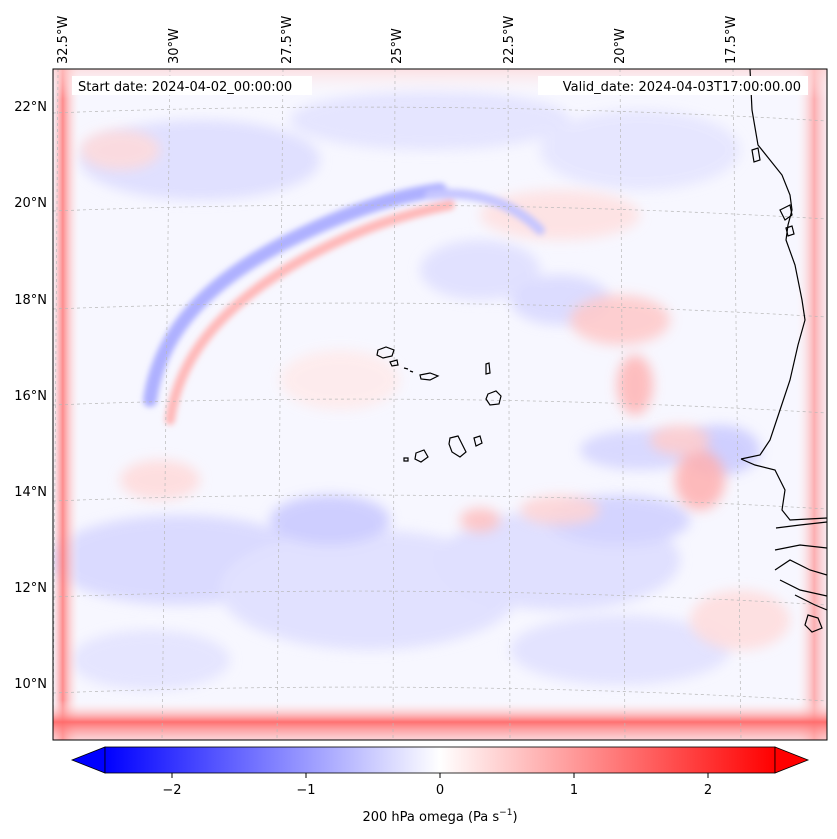  I want to click on lat-tick: 18°N, so click(30, 300).